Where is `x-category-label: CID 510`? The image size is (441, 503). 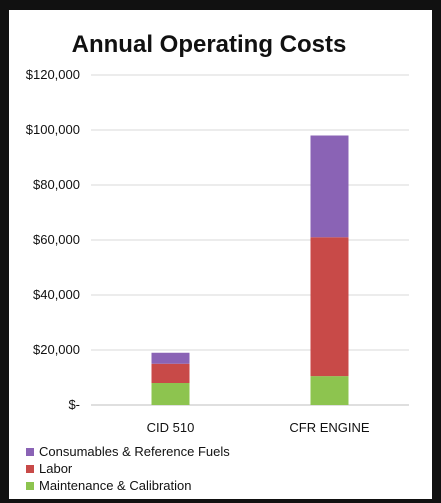
x-category-label: CID 510 is located at coordinates (171, 427).